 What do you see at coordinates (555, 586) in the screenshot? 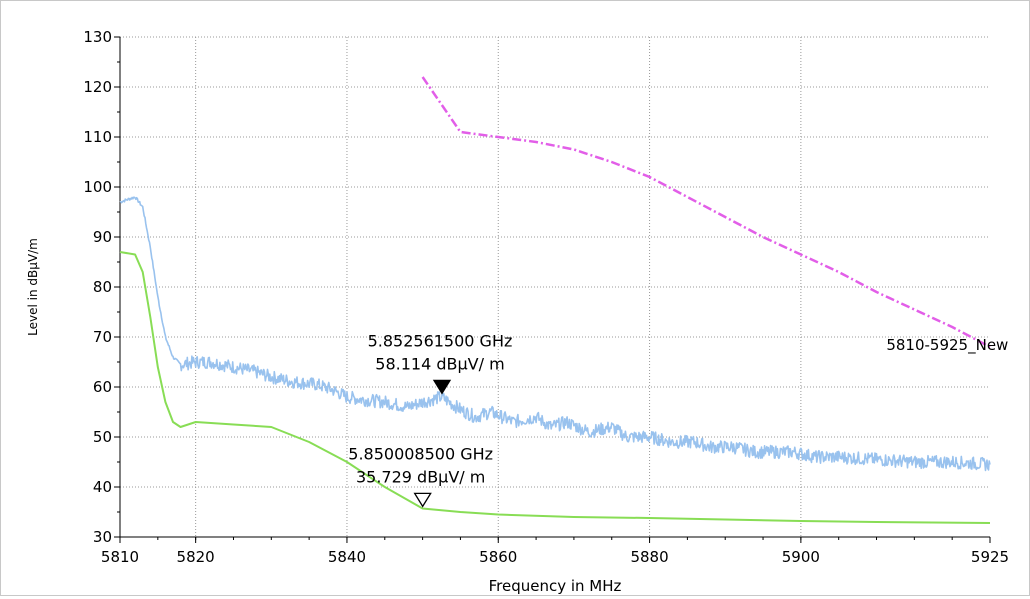
I see `x-axis-title: Frequency in MHz` at bounding box center [555, 586].